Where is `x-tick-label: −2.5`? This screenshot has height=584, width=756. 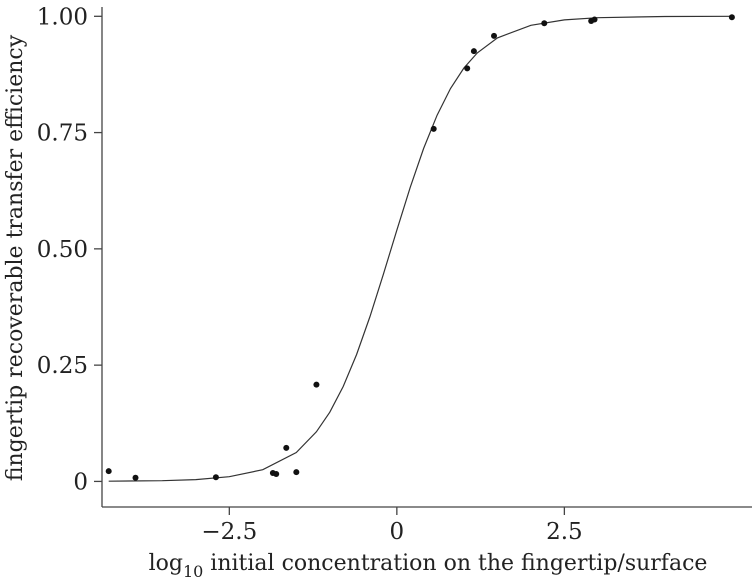 x-tick-label: −2.5 is located at coordinates (229, 532).